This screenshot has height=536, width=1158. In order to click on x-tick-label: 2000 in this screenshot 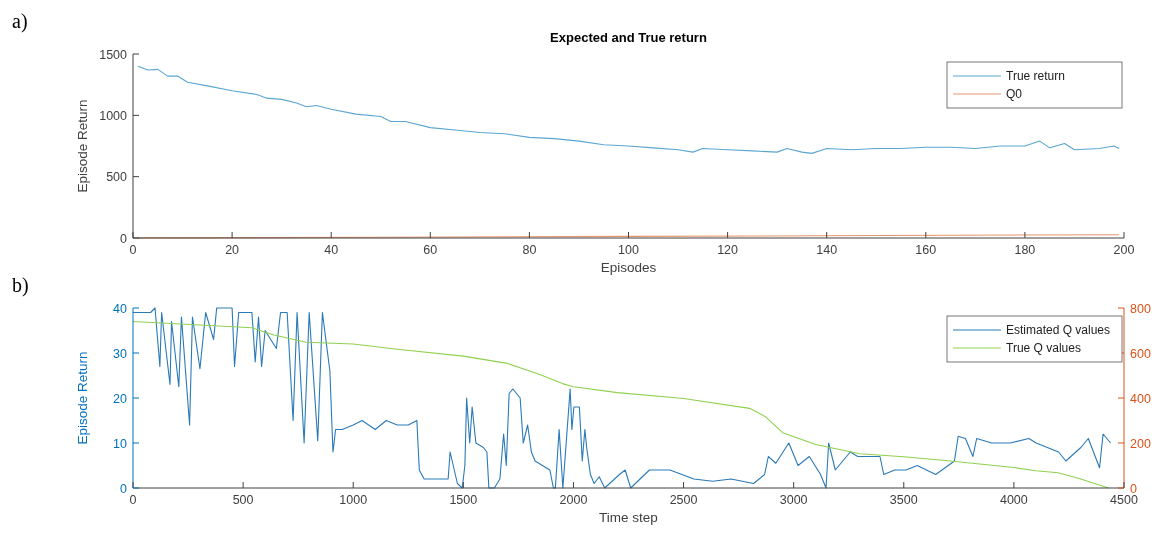, I will do `click(573, 500)`.